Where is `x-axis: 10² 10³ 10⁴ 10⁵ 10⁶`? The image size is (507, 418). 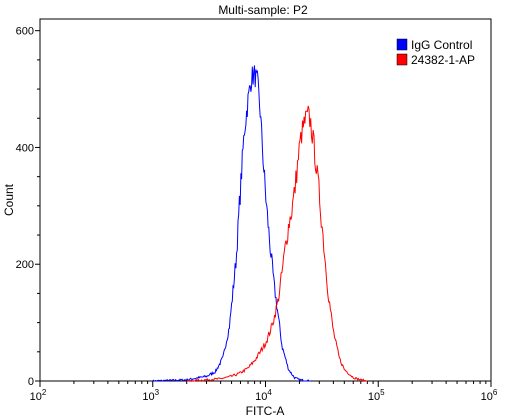 x-axis: 10² 10³ 10⁴ 10⁵ 10⁶ is located at coordinates (264, 392).